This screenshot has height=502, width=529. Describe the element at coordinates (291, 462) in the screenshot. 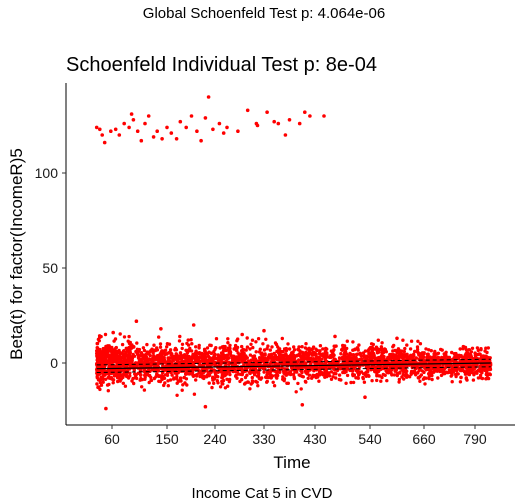

I see `x-axis-label: Time` at that location.